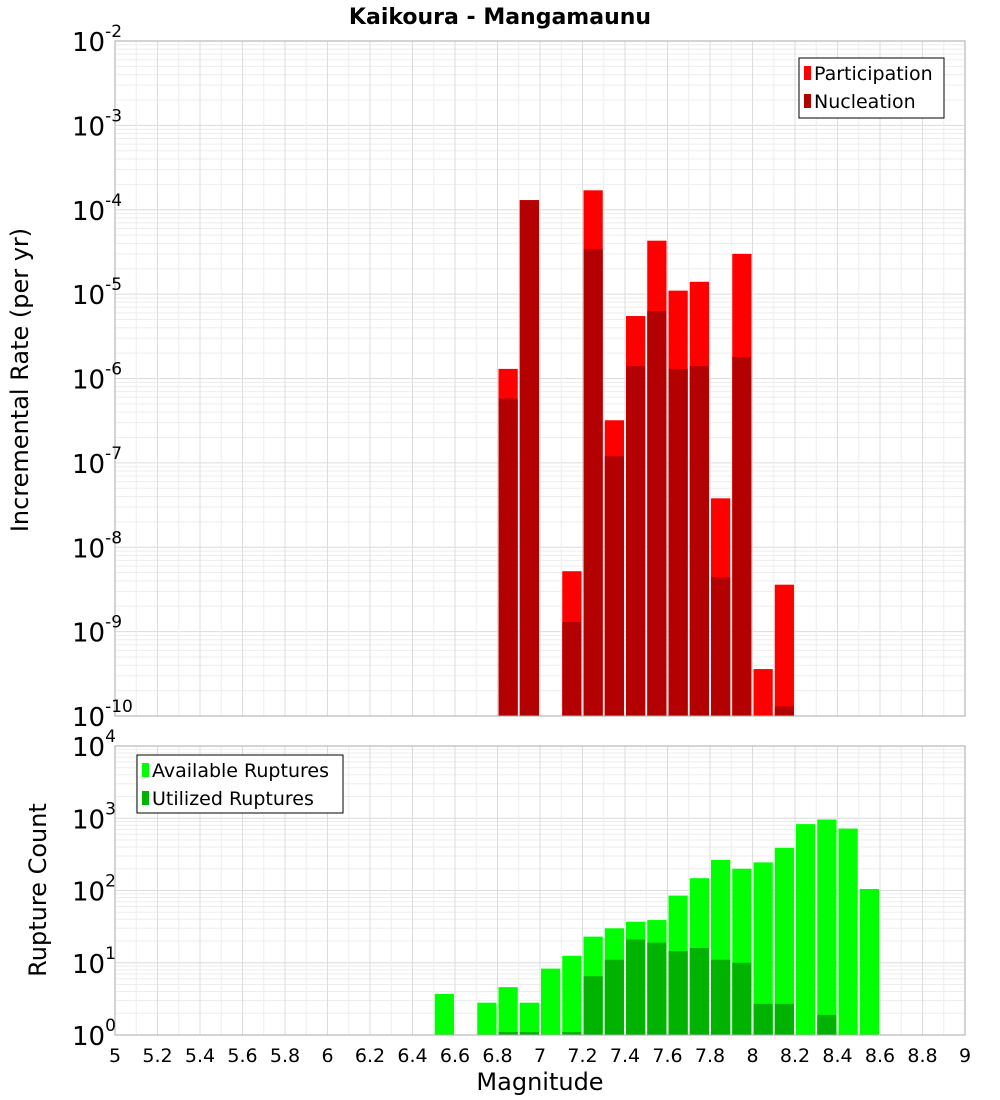  What do you see at coordinates (880, 1056) in the screenshot?
I see `x-tick-label: 8.6` at bounding box center [880, 1056].